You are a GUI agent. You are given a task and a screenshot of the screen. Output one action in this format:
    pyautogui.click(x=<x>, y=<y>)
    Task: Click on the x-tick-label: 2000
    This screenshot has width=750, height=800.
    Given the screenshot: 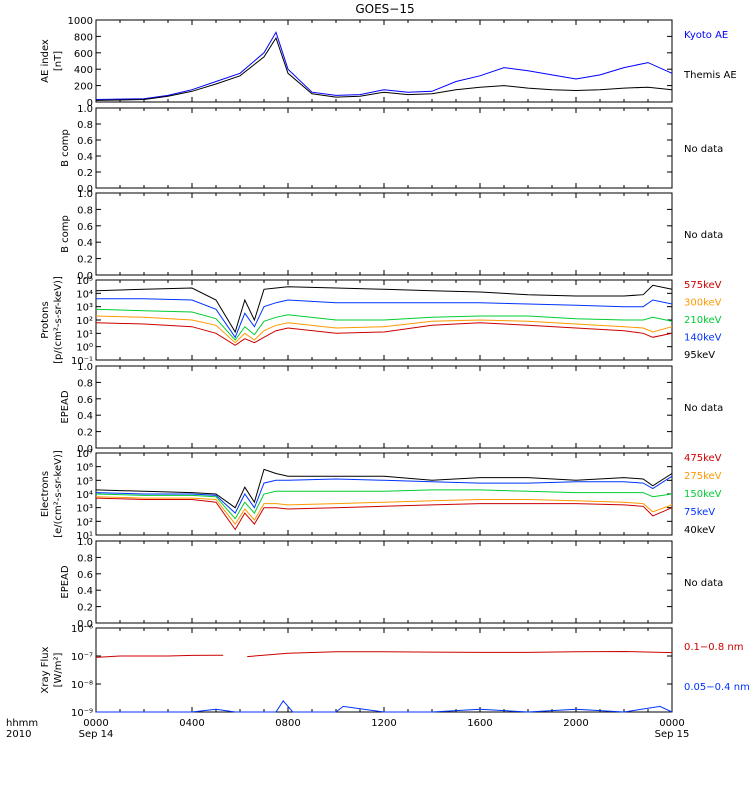 What is the action you would take?
    pyautogui.click(x=575, y=723)
    